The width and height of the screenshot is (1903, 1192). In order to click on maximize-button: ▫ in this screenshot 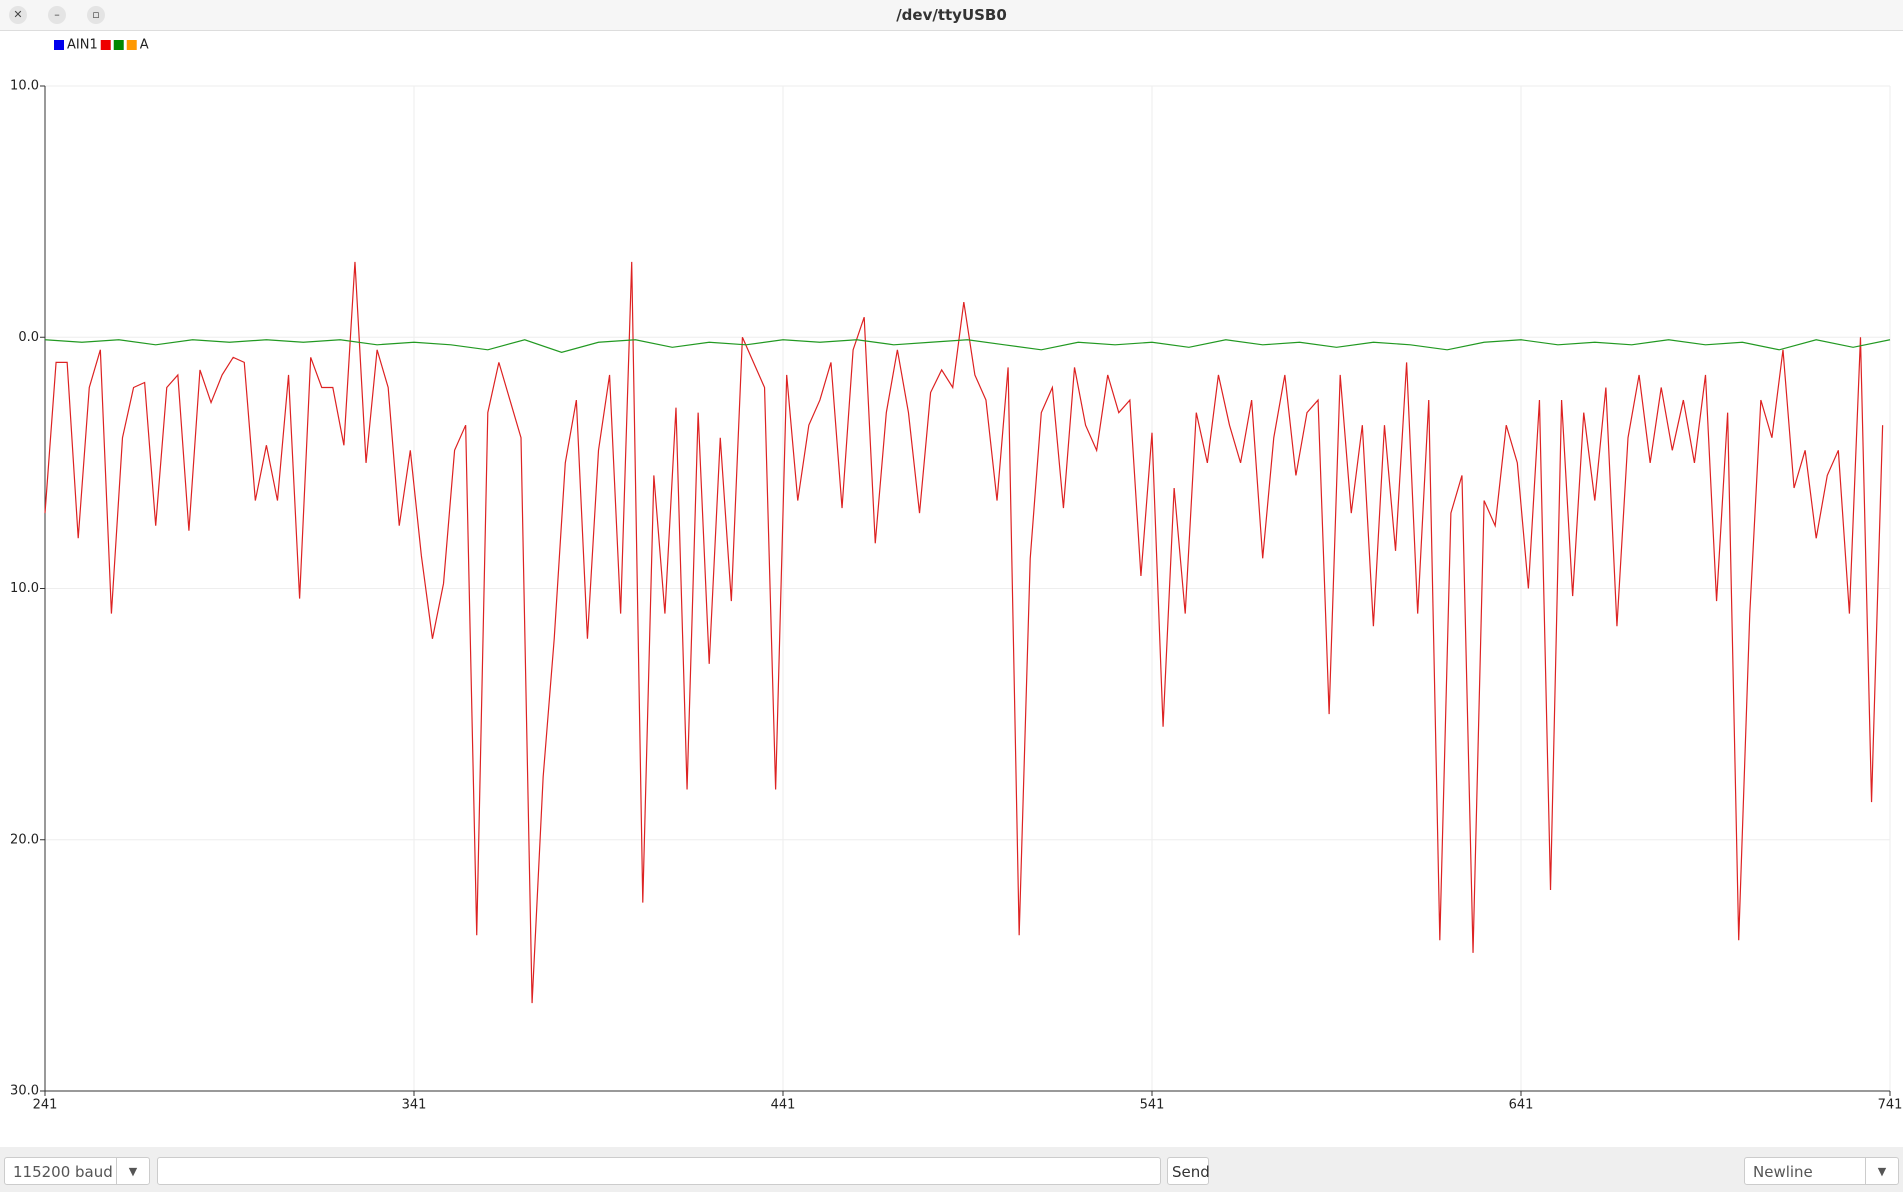, I will do `click(96, 15)`.